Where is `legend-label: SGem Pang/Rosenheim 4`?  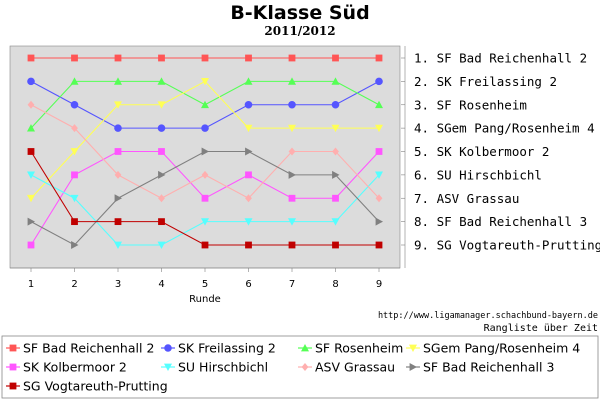
legend-label: SGem Pang/Rosenheim 4 is located at coordinates (501, 348).